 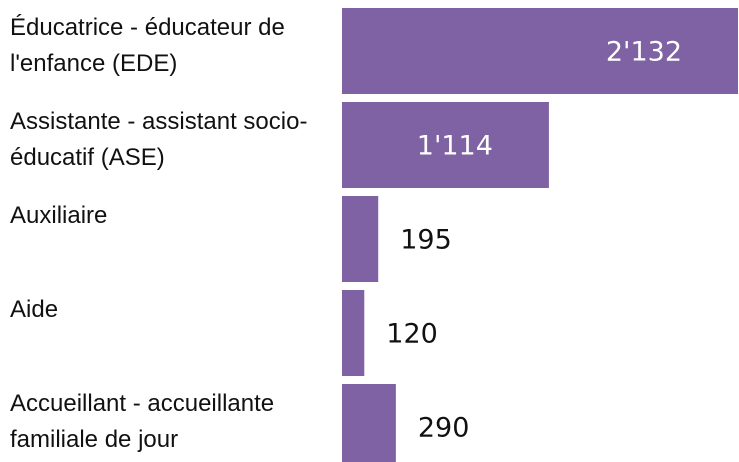 I want to click on value-label: 1'114, so click(x=455, y=146).